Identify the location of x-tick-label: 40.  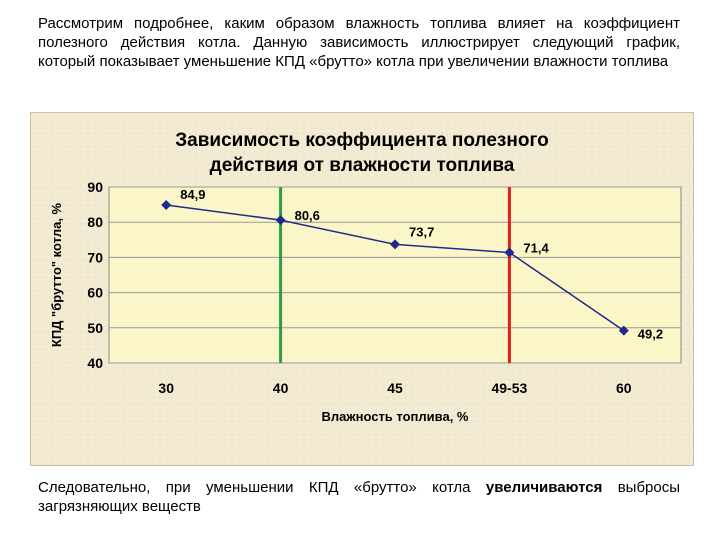
(281, 388).